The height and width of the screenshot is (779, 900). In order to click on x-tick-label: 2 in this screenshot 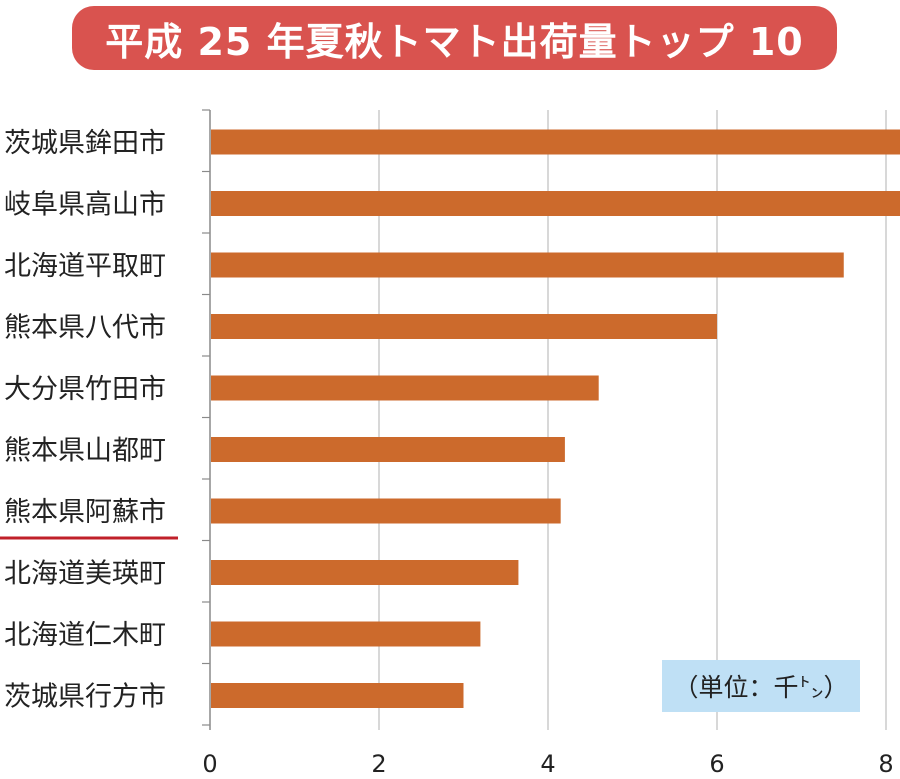, I will do `click(378, 764)`.